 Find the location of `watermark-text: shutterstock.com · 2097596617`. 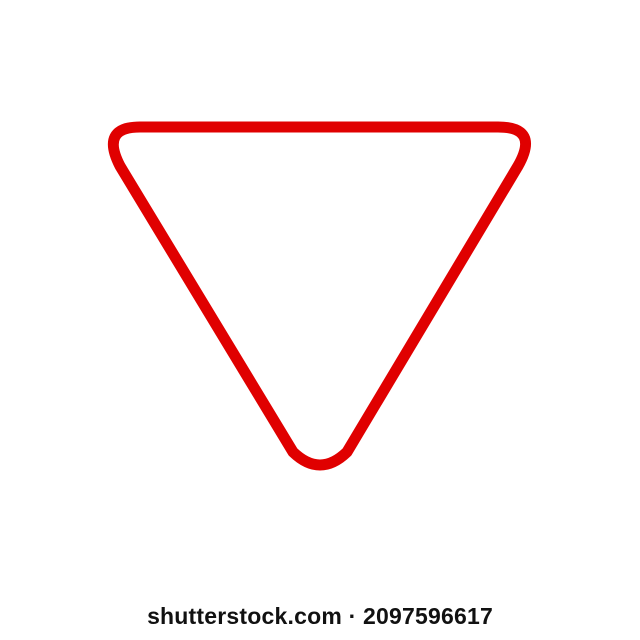

watermark-text: shutterstock.com · 2097596617 is located at coordinates (320, 615).